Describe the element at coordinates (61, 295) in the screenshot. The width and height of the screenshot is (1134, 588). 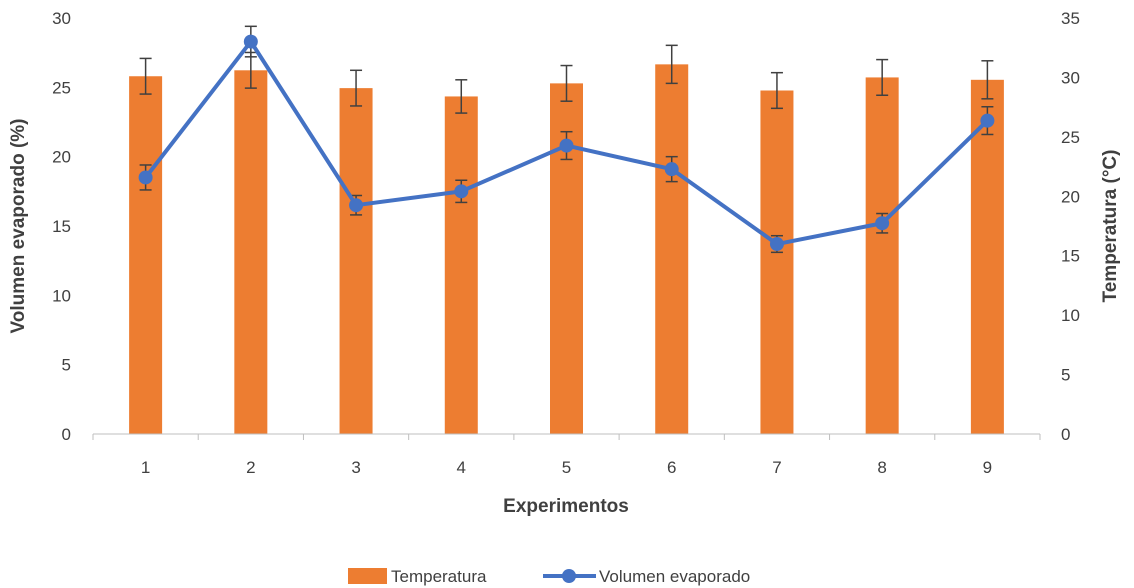
I see `y-tick-label: 10` at that location.